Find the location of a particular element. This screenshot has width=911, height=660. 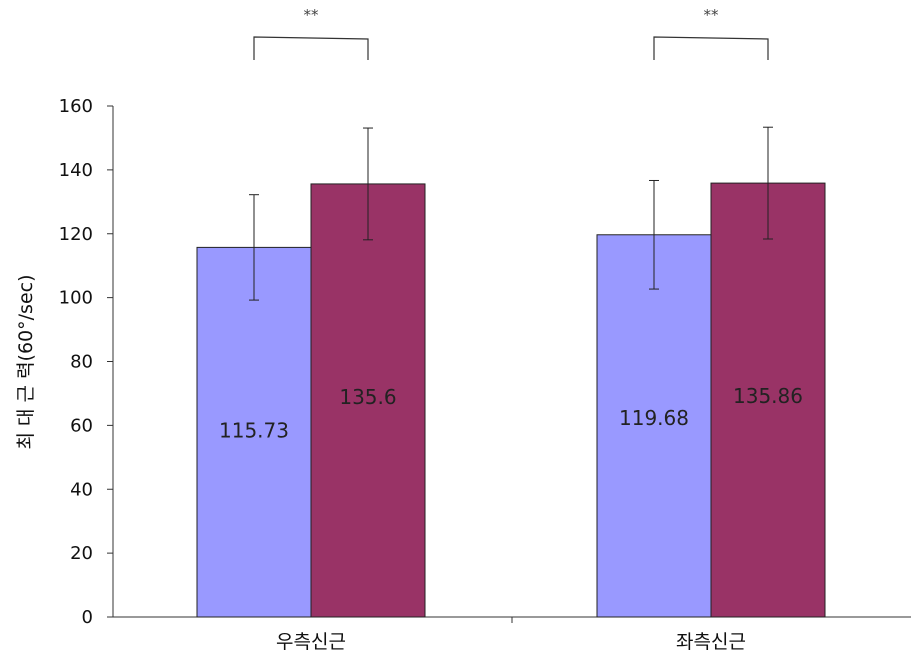

y-tick-label: 120 is located at coordinates (76, 234).